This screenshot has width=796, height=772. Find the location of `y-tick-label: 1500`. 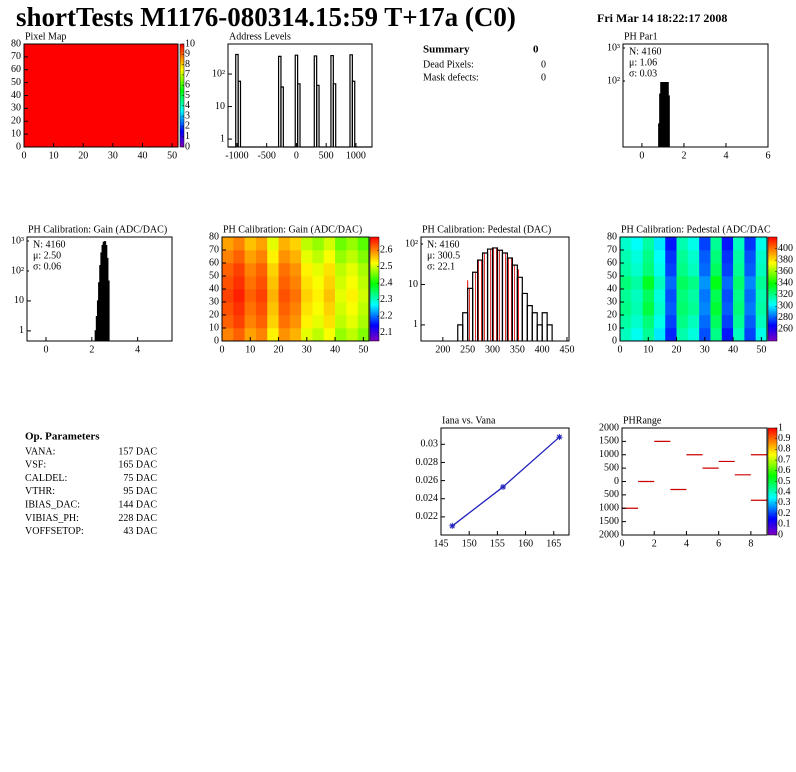

y-tick-label: 1500 is located at coordinates (609, 441).